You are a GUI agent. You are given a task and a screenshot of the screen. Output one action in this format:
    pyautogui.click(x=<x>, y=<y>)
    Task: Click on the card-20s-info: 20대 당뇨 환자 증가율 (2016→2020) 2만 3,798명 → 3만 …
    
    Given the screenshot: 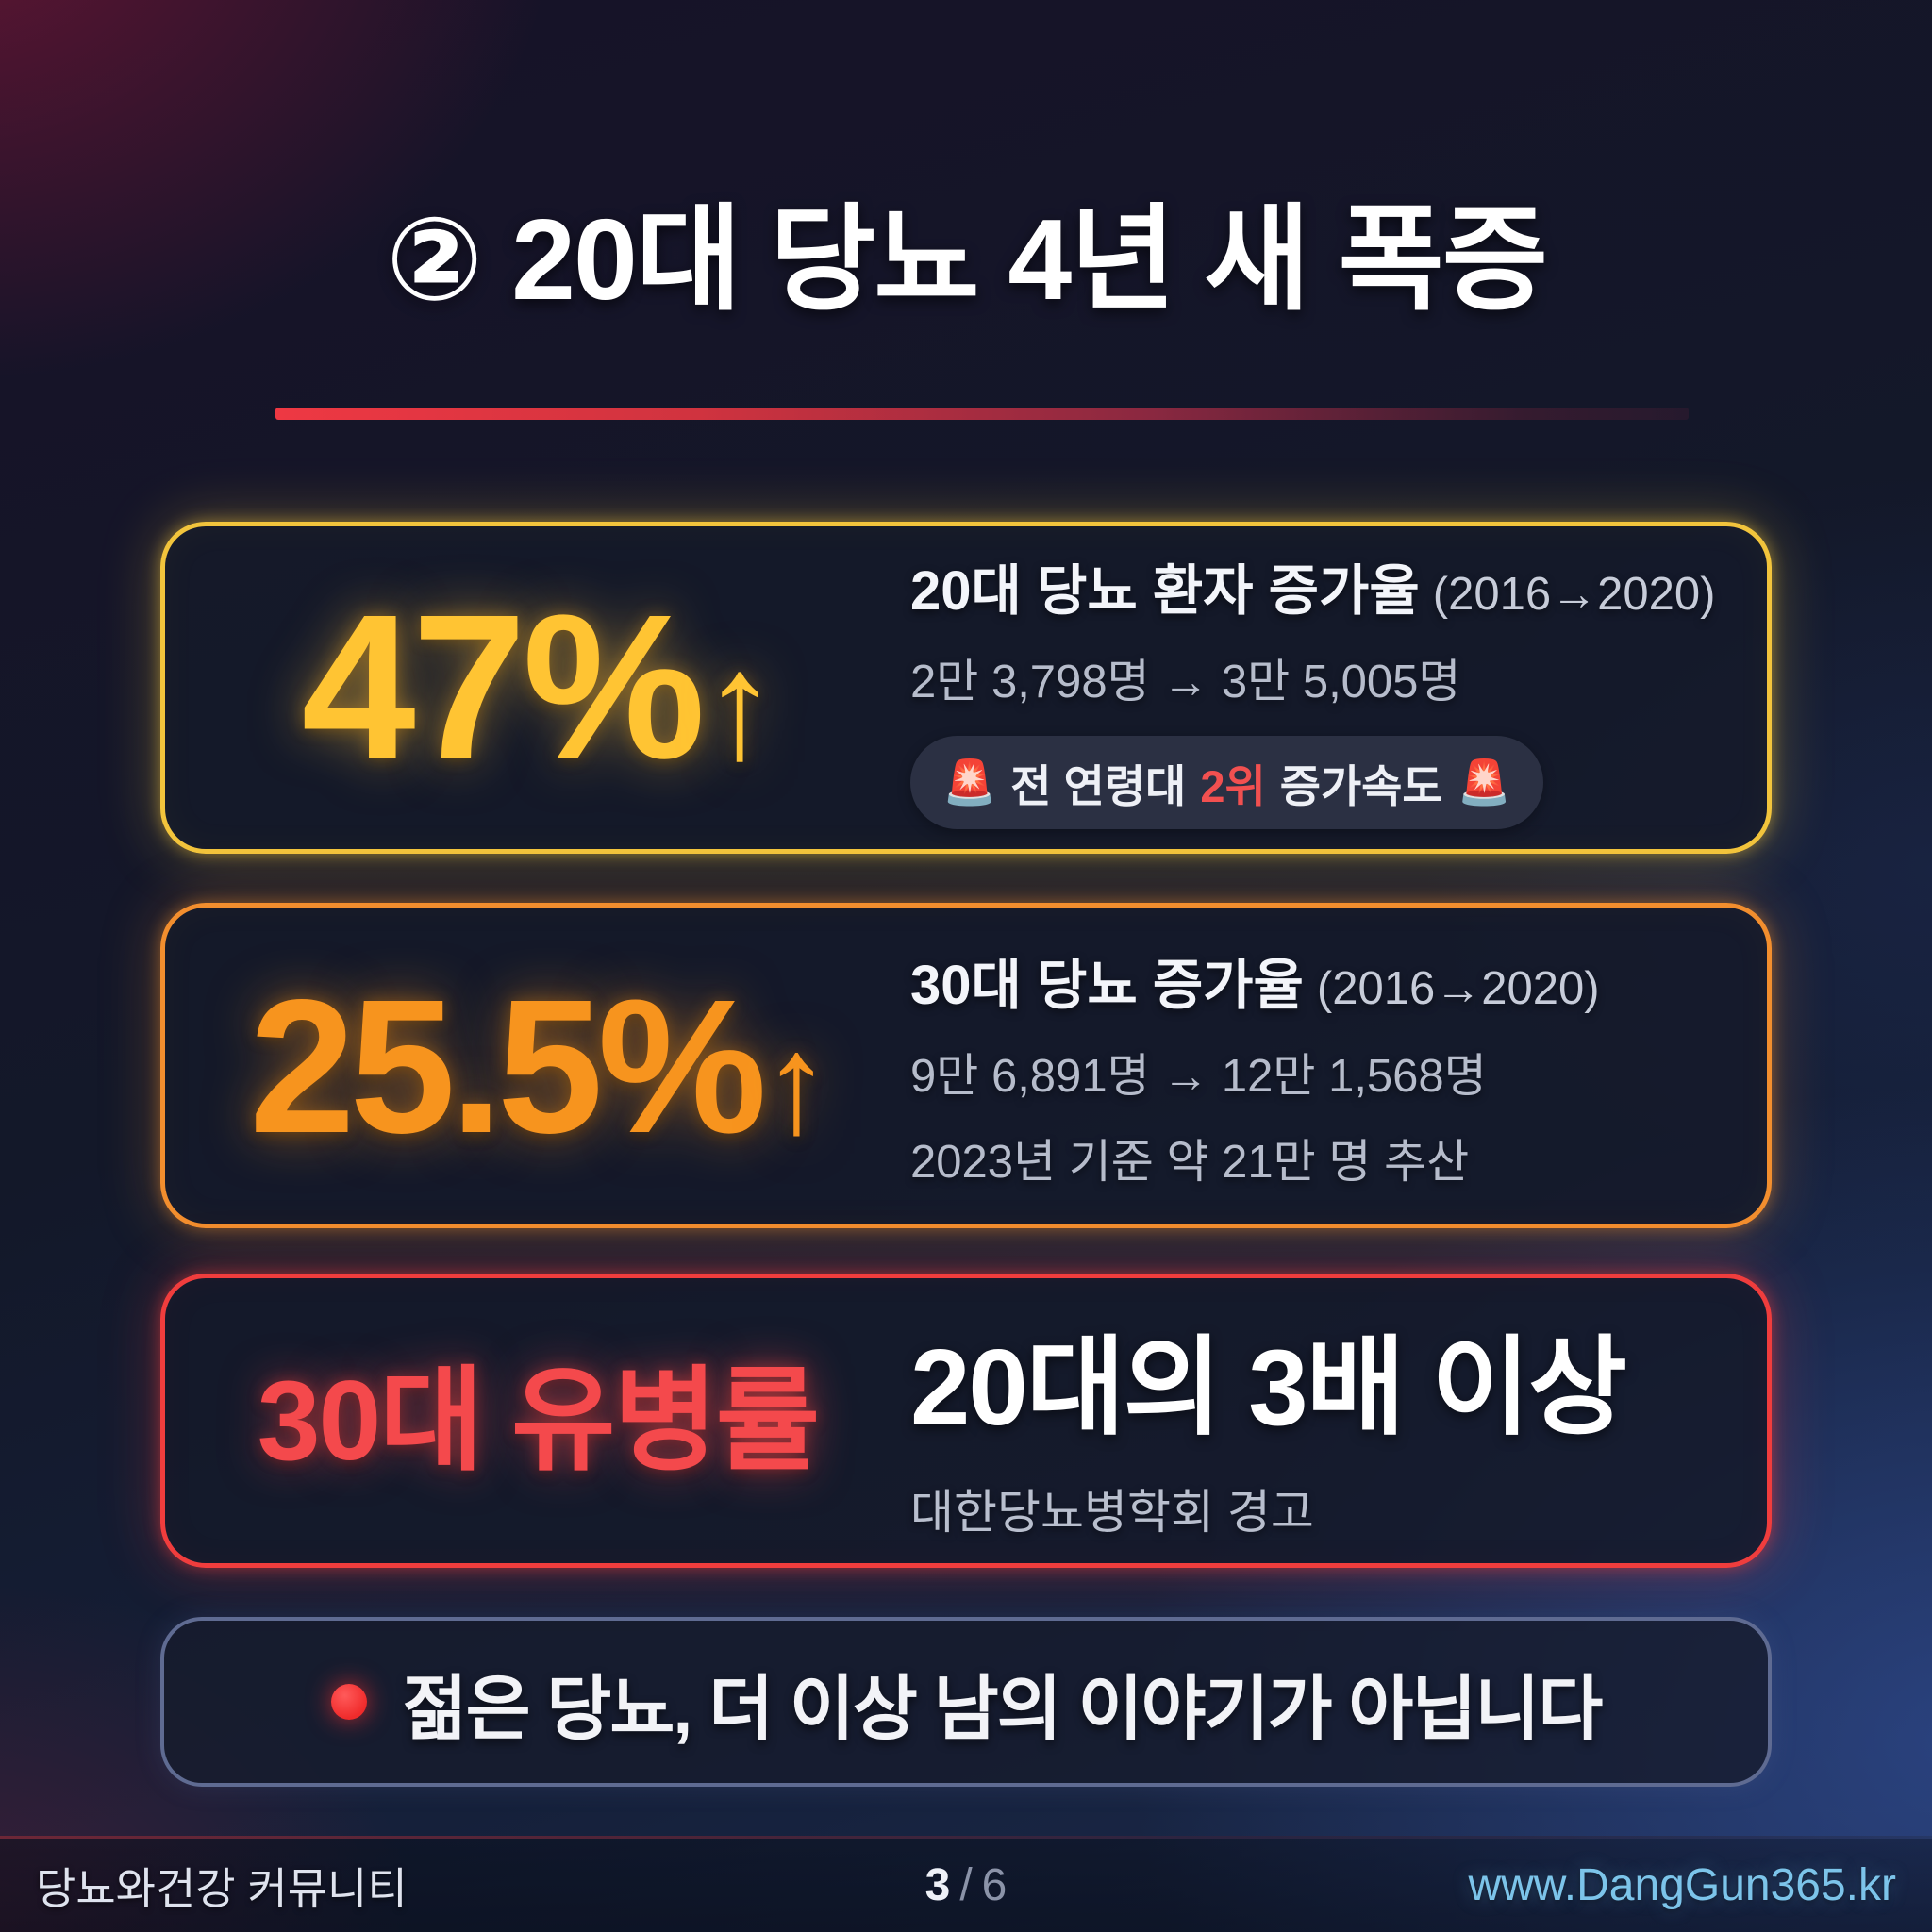 What is the action you would take?
    pyautogui.click(x=1339, y=687)
    